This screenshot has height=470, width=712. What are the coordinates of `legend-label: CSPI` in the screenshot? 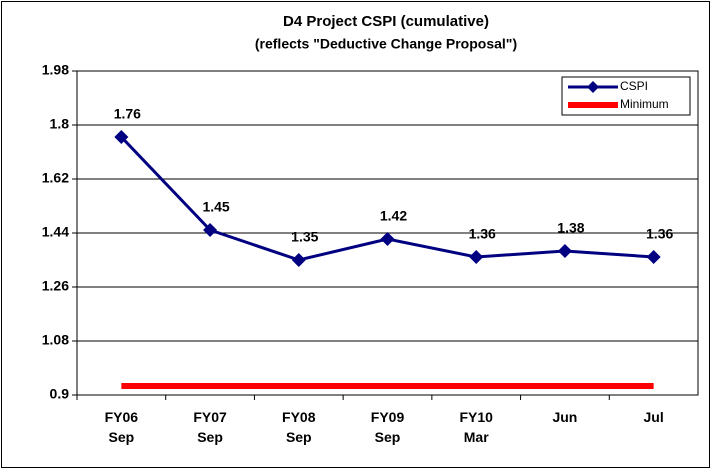 It's located at (634, 86).